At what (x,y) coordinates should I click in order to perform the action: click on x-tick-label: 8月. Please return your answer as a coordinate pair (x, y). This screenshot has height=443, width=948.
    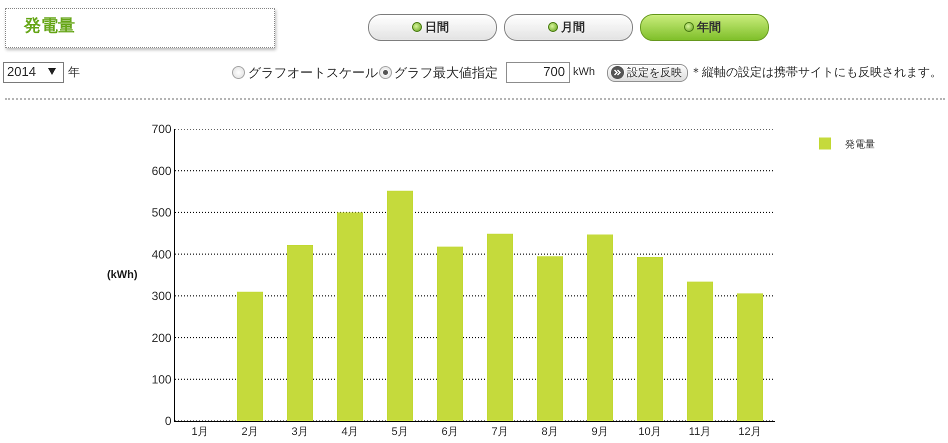
    Looking at the image, I should click on (550, 432).